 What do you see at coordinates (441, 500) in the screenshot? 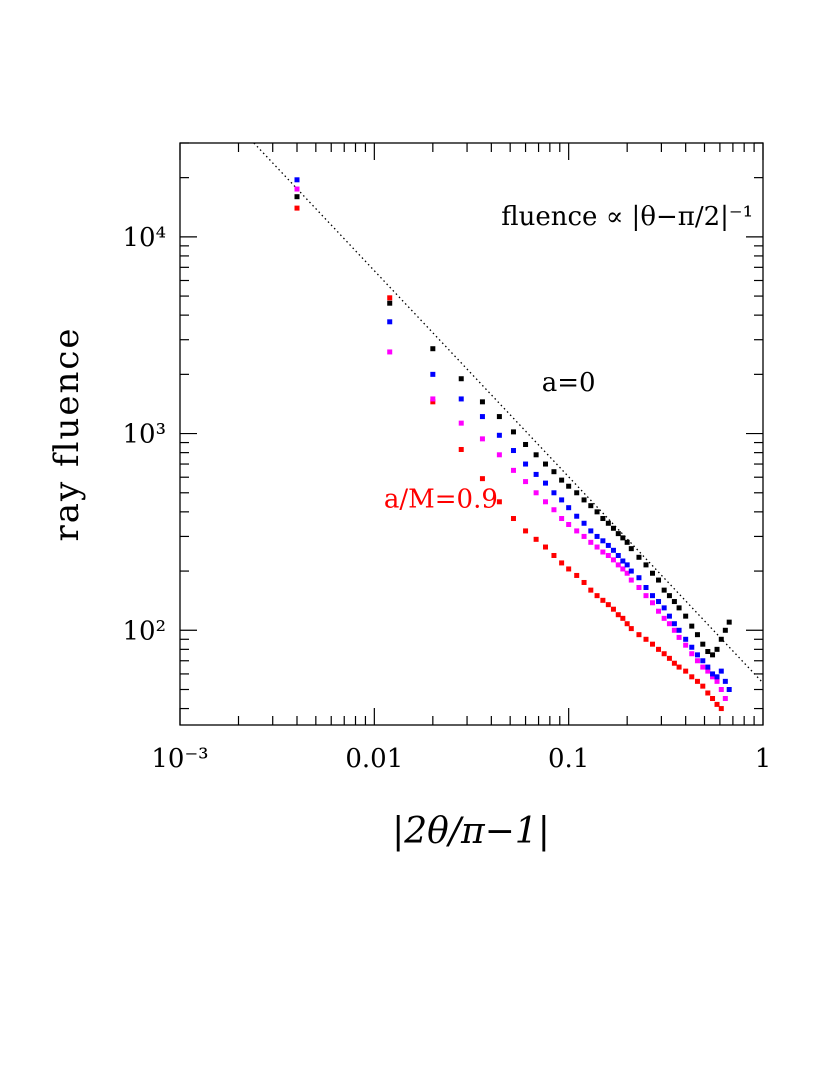
I see `annotation: a/M=0.9` at bounding box center [441, 500].